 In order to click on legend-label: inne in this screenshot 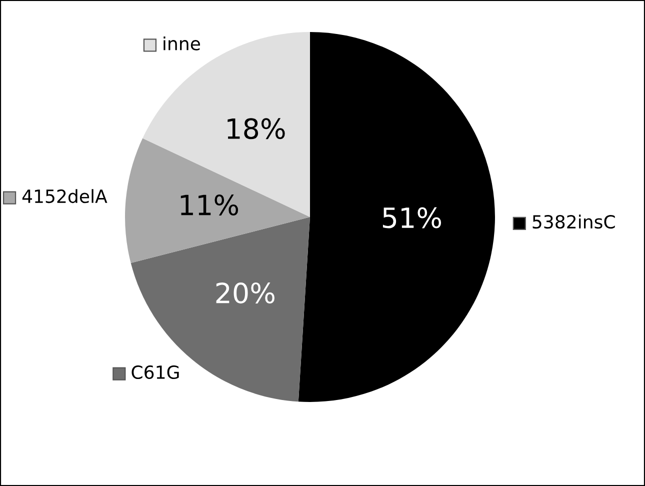, I will do `click(182, 43)`.